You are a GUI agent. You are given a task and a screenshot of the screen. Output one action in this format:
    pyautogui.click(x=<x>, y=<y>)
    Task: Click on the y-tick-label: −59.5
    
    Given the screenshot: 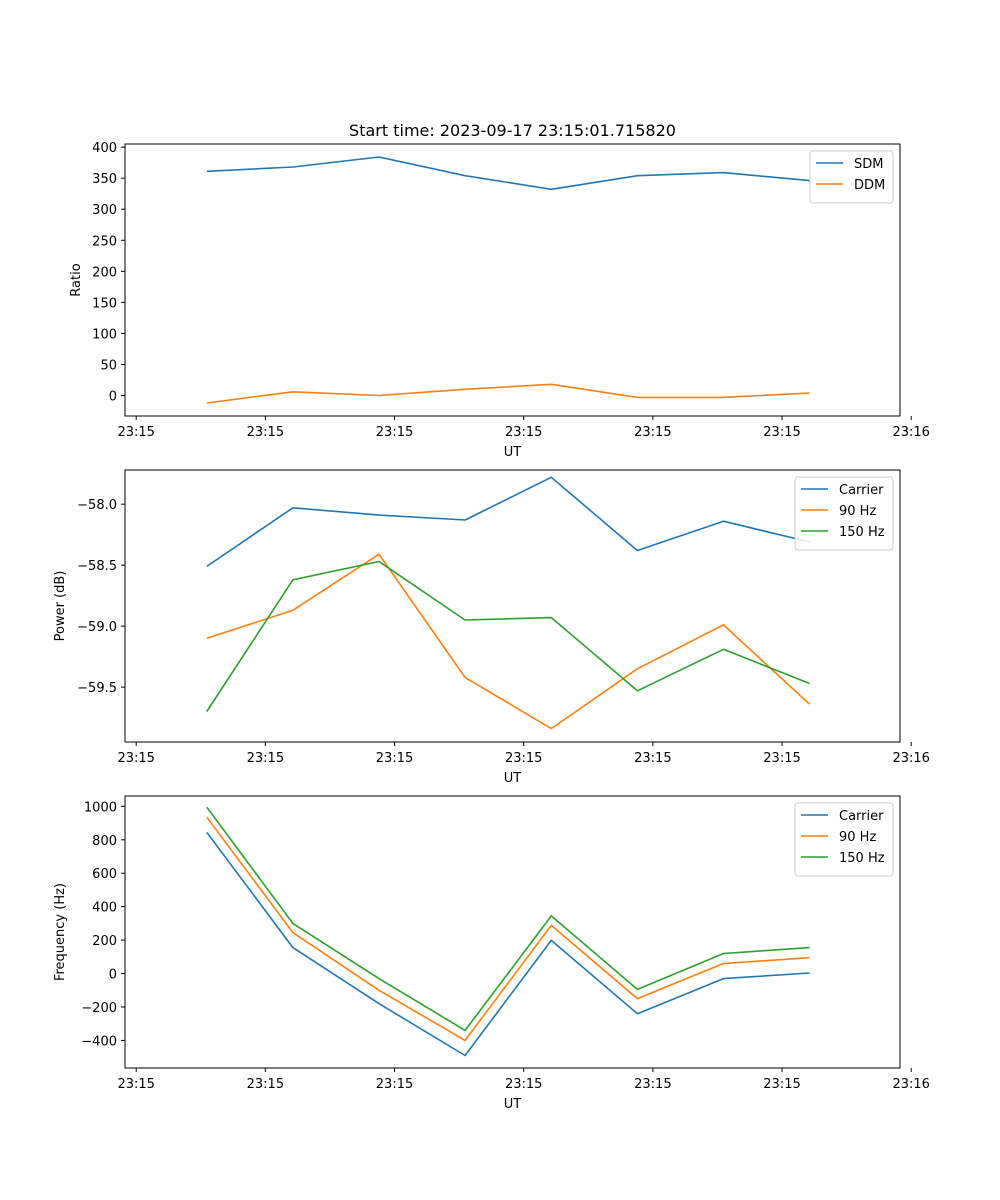 What is the action you would take?
    pyautogui.click(x=97, y=688)
    